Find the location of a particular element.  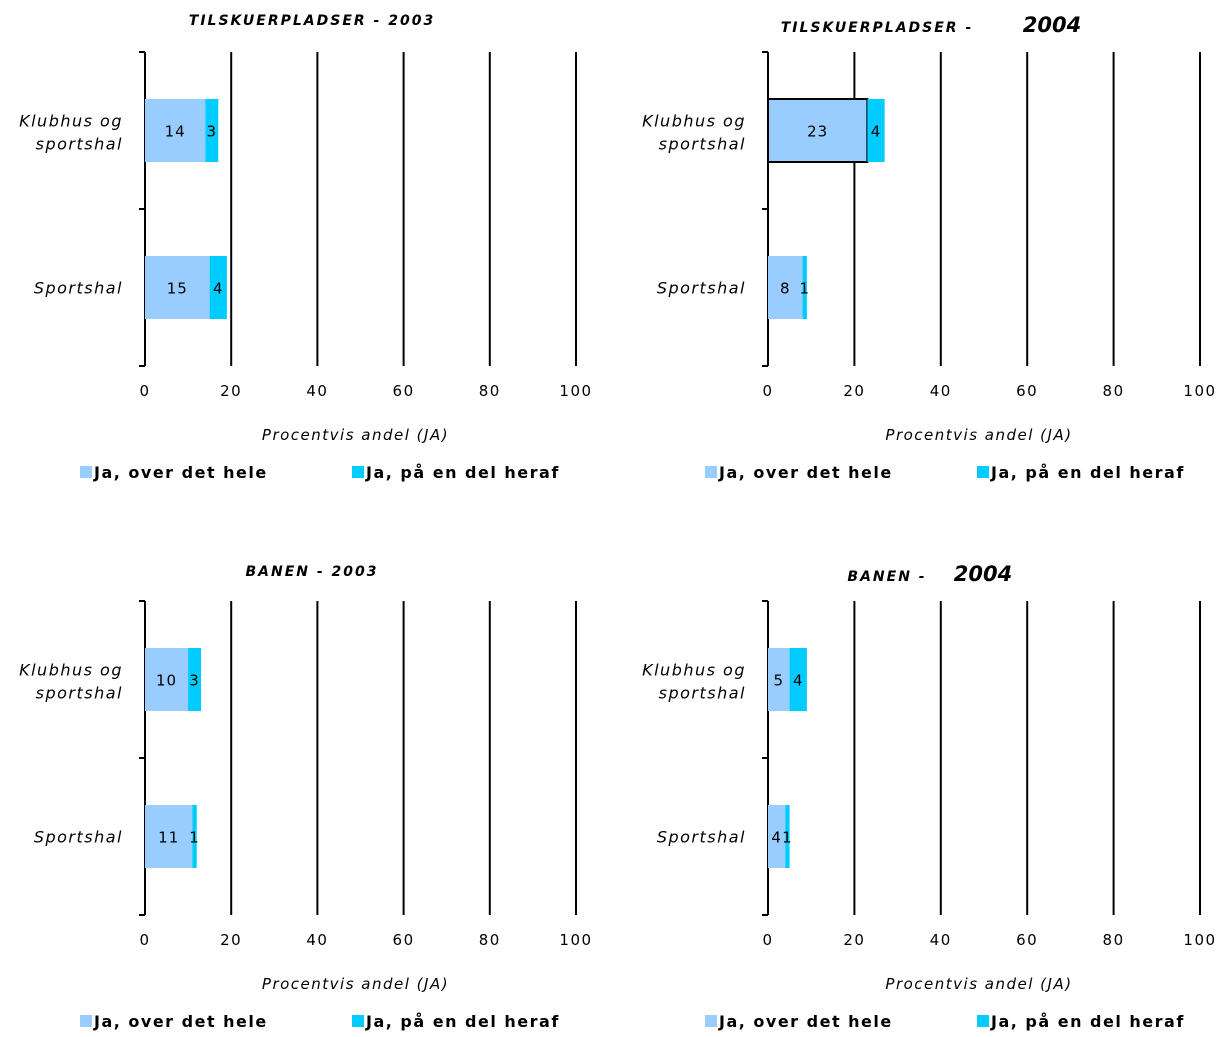

data-label: 15 is located at coordinates (177, 289).